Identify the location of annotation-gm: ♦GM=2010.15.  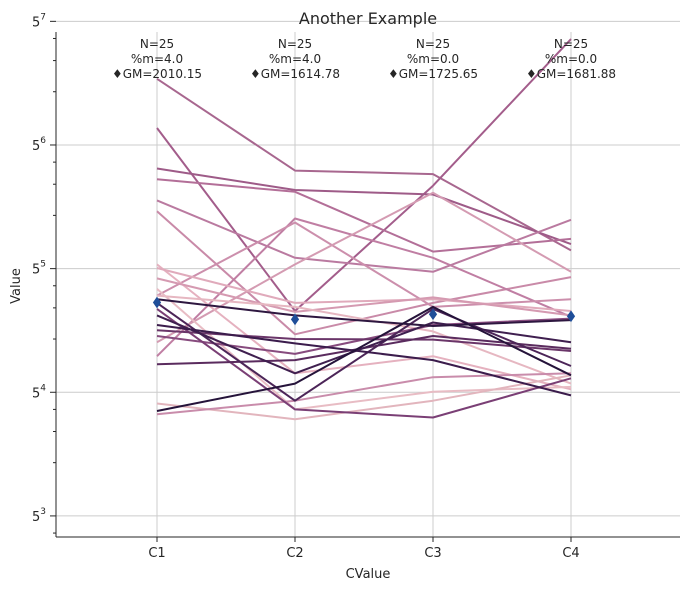
(157, 74).